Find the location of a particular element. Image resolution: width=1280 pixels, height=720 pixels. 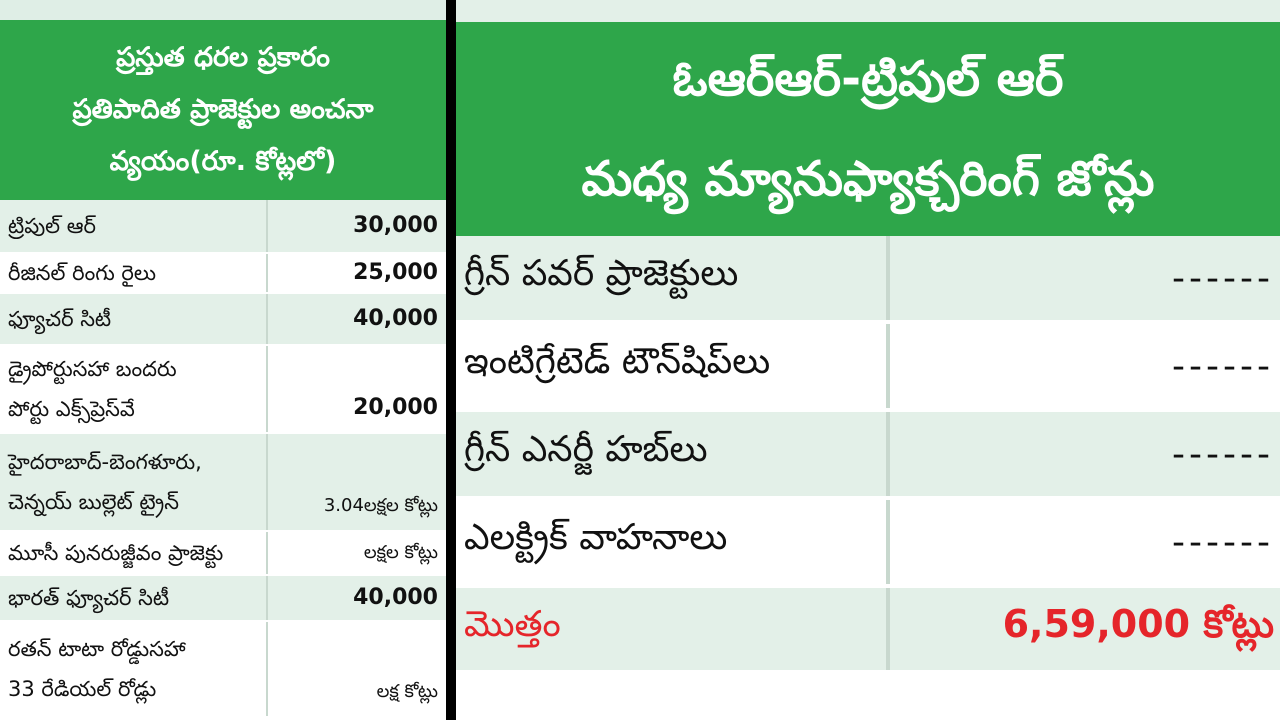

table-row: ట్రిపుల్ ఆర్ 30,000 is located at coordinates (223, 227).